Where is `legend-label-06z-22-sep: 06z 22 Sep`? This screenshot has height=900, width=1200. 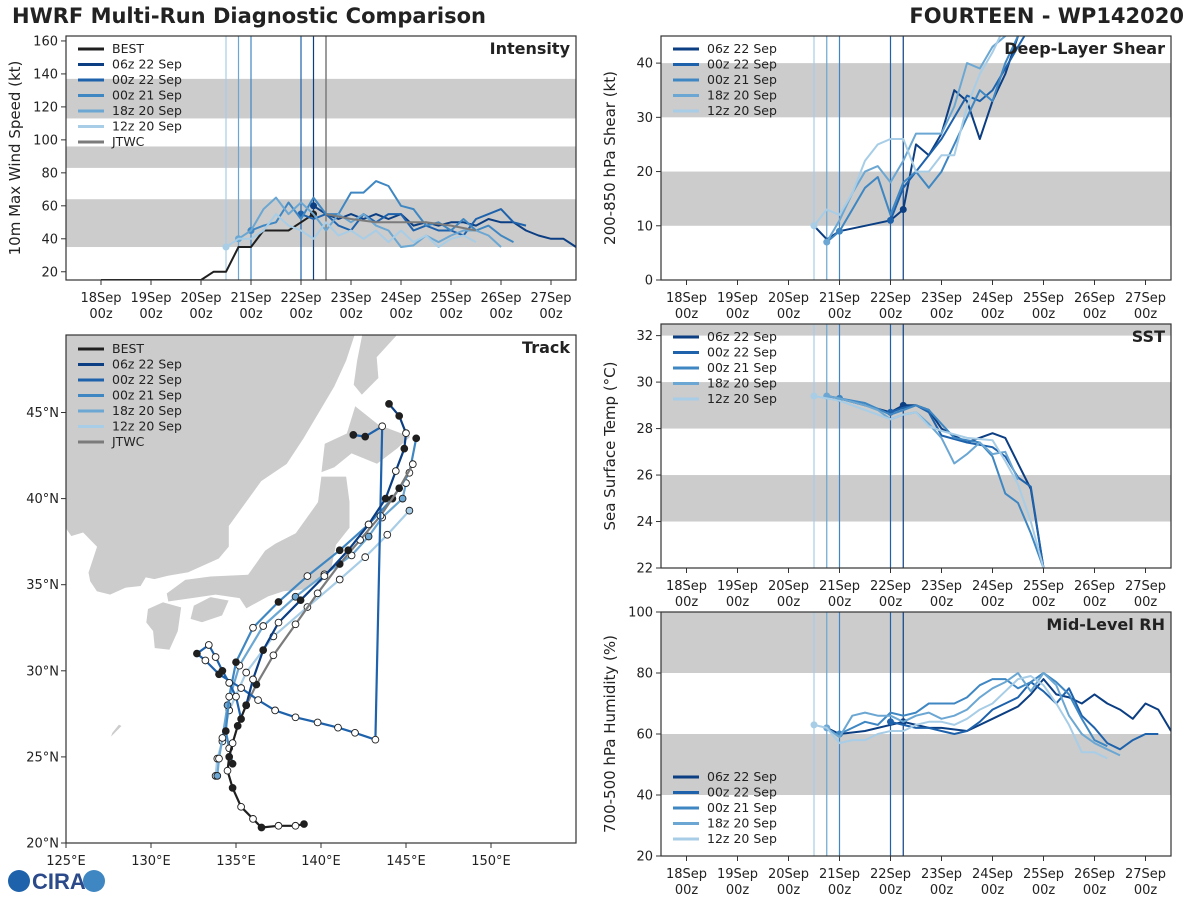
legend-label-06z-22-sep: 06z 22 Sep is located at coordinates (147, 364).